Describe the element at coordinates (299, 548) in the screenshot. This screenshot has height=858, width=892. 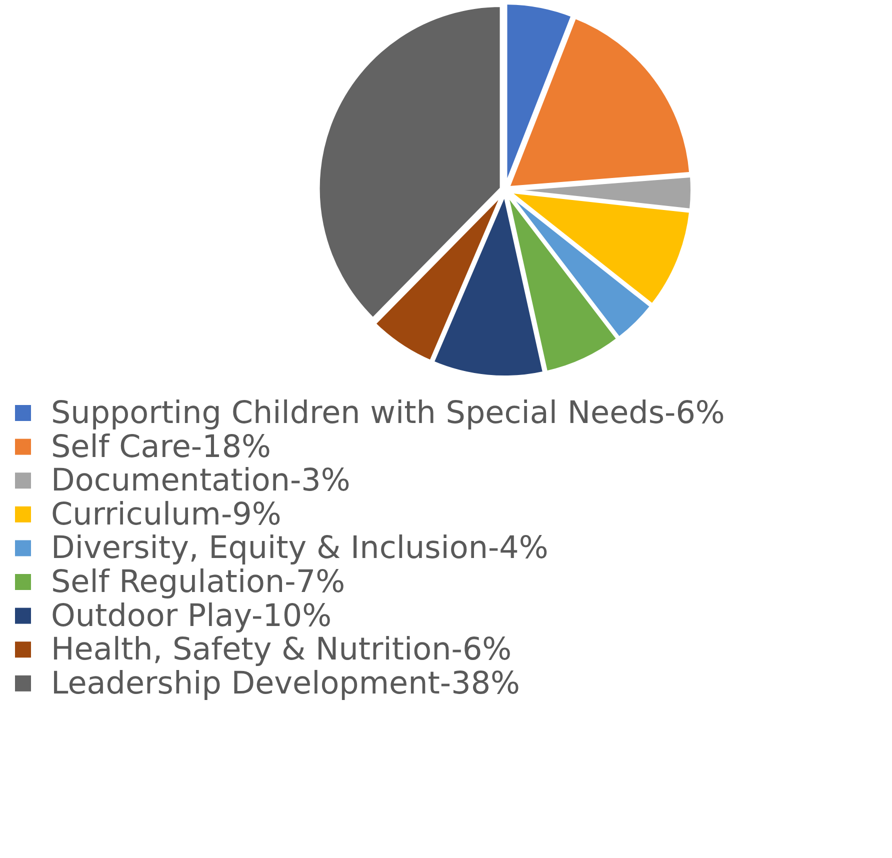
I see `legend-label: Diversity, Equity & Inclusion-4%` at that location.